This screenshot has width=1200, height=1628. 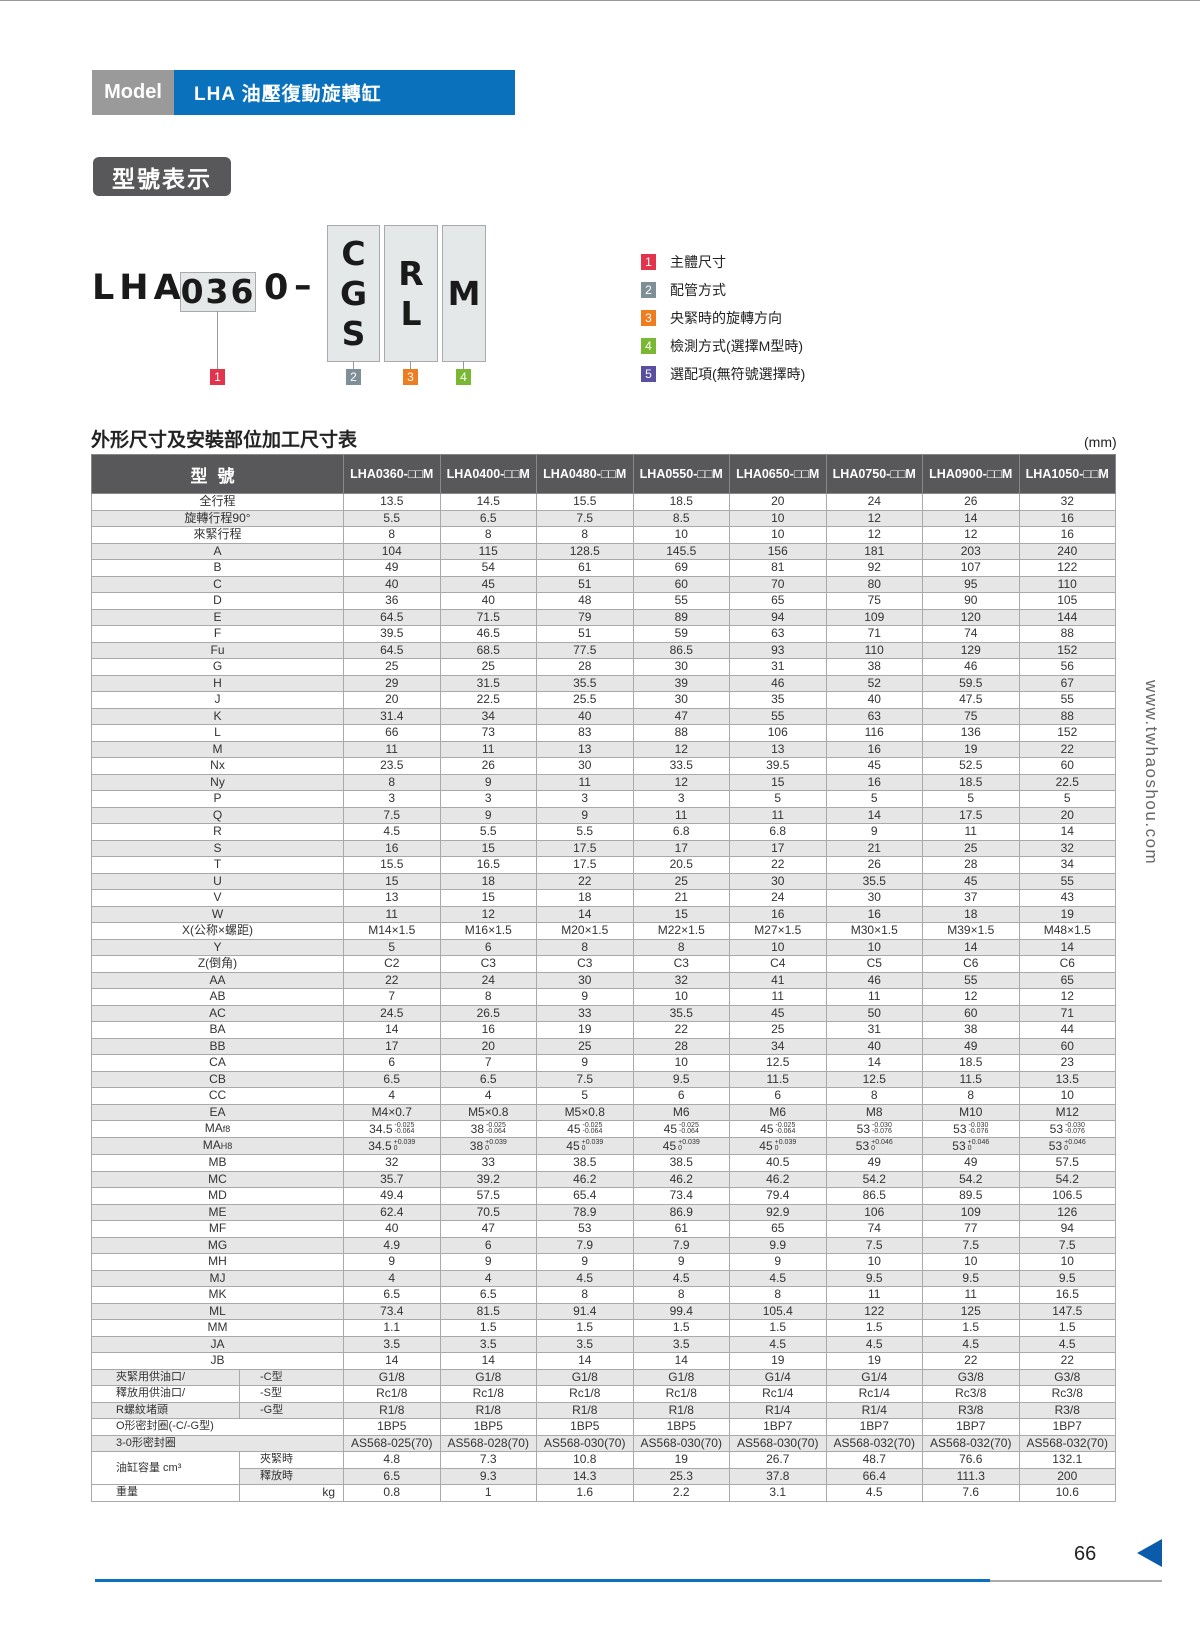 What do you see at coordinates (603, 1112) in the screenshot?
I see `table-row: EA M4×0.7 M5×0.8 M5×0.8 M6 M6 M8 M10 M12` at bounding box center [603, 1112].